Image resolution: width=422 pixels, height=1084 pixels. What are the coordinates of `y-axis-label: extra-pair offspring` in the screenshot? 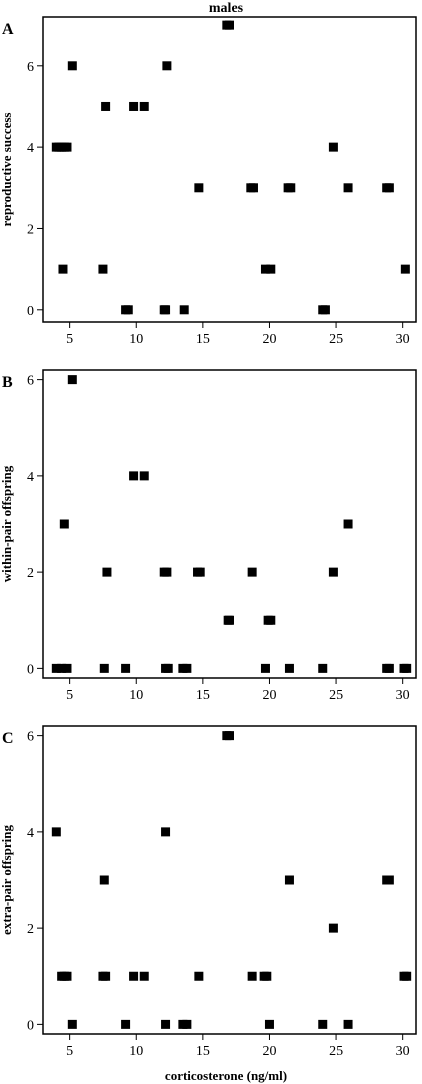 It's located at (7, 880).